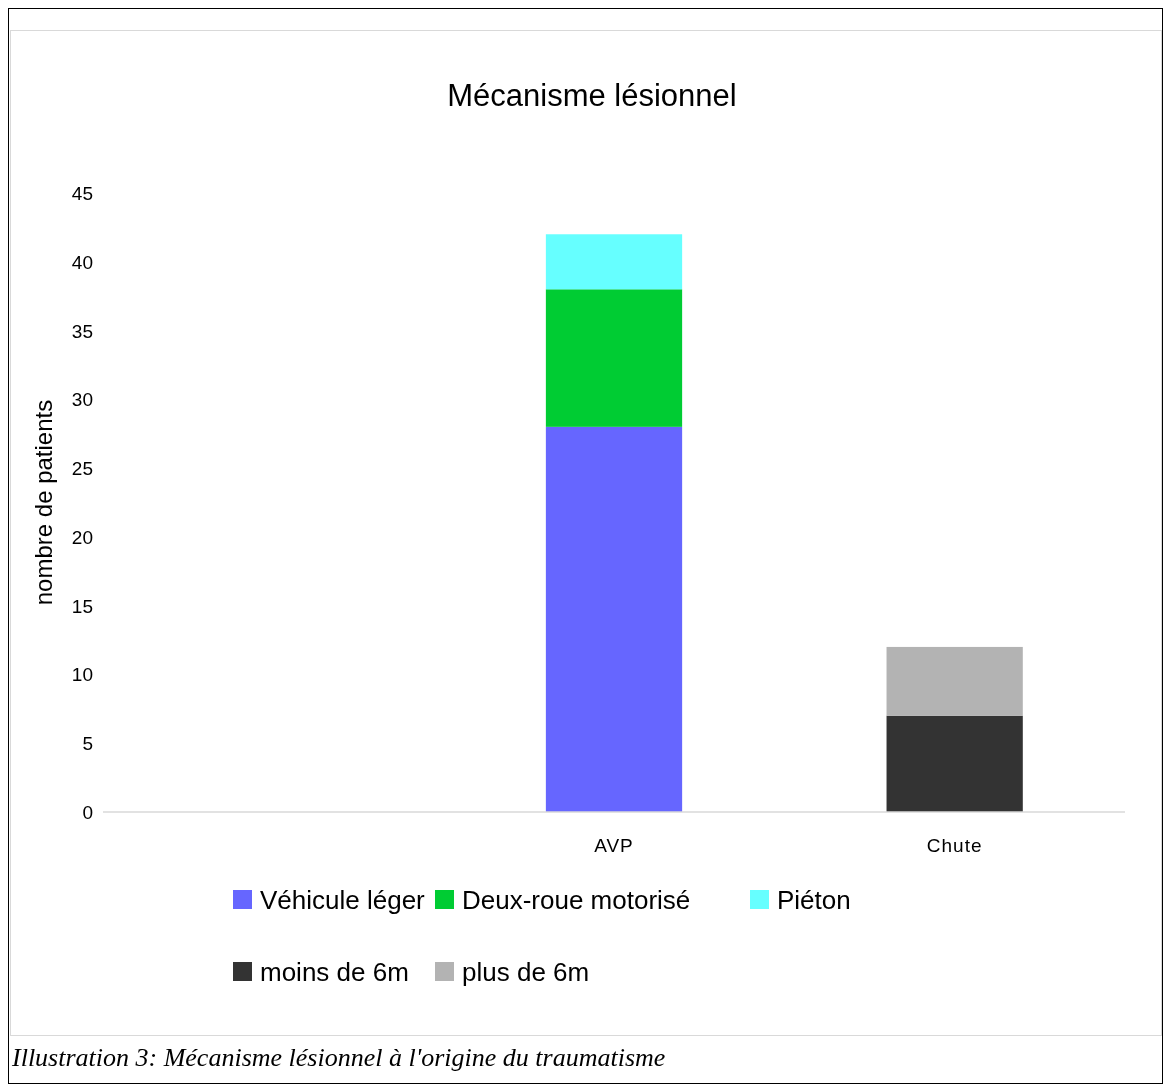 The image size is (1163, 1084). What do you see at coordinates (82, 675) in the screenshot?
I see `y-tick-label: 10` at bounding box center [82, 675].